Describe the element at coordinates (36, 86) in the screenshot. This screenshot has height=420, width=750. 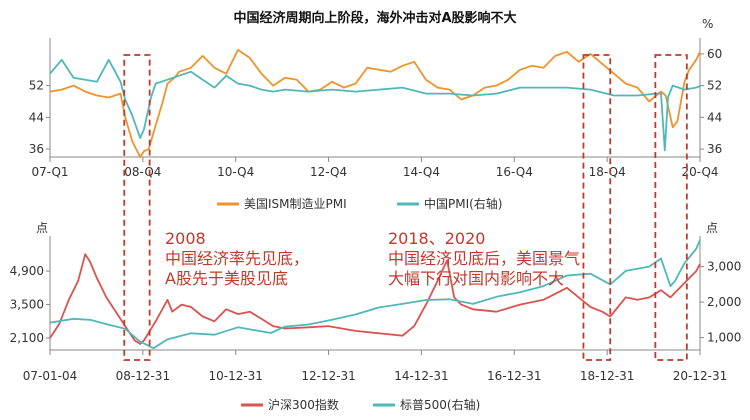
I see `left-y-tick-label: 52` at that location.